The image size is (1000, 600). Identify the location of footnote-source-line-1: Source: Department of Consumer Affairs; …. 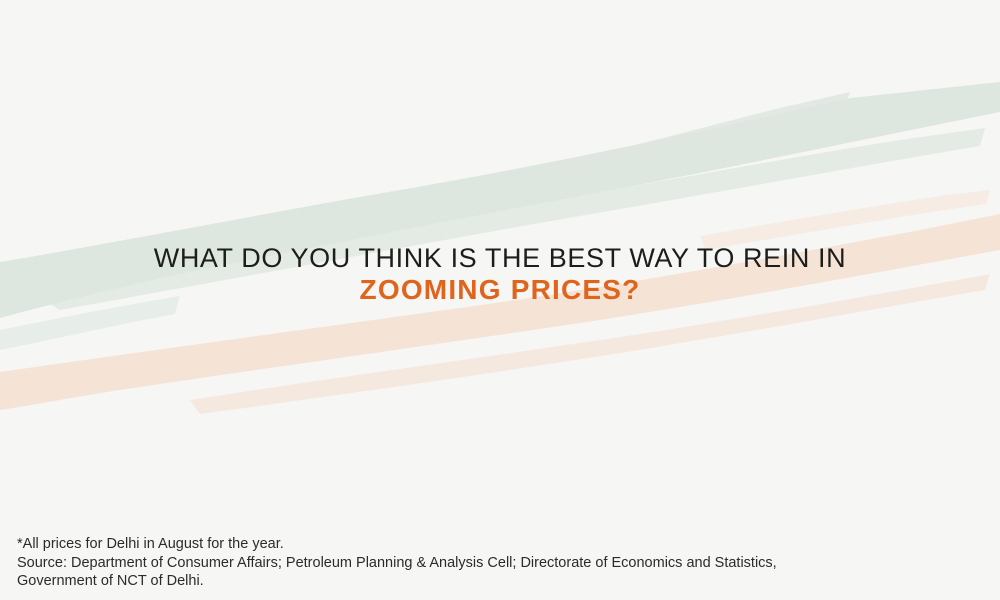
(397, 562).